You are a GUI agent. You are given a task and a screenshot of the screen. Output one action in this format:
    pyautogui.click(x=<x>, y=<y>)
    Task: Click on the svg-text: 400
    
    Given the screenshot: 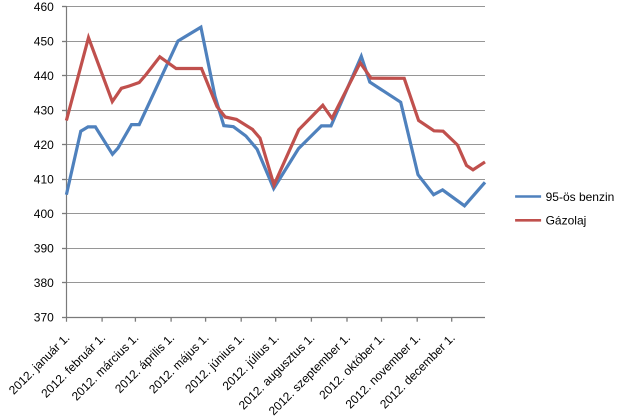 What is the action you would take?
    pyautogui.click(x=44, y=214)
    